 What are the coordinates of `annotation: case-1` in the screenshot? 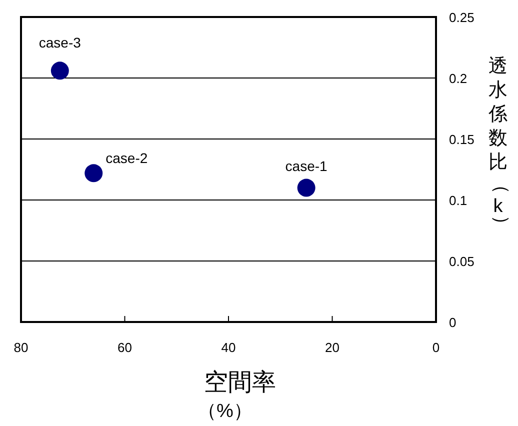 It's located at (306, 166).